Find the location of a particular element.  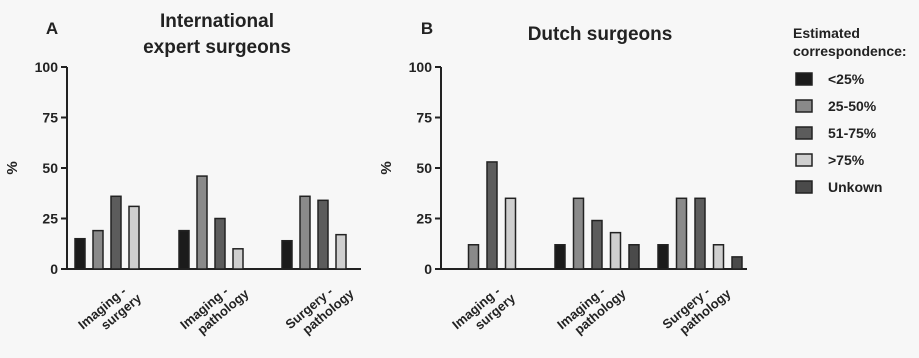

chart-title-line: Dutch surgeons is located at coordinates (600, 34).